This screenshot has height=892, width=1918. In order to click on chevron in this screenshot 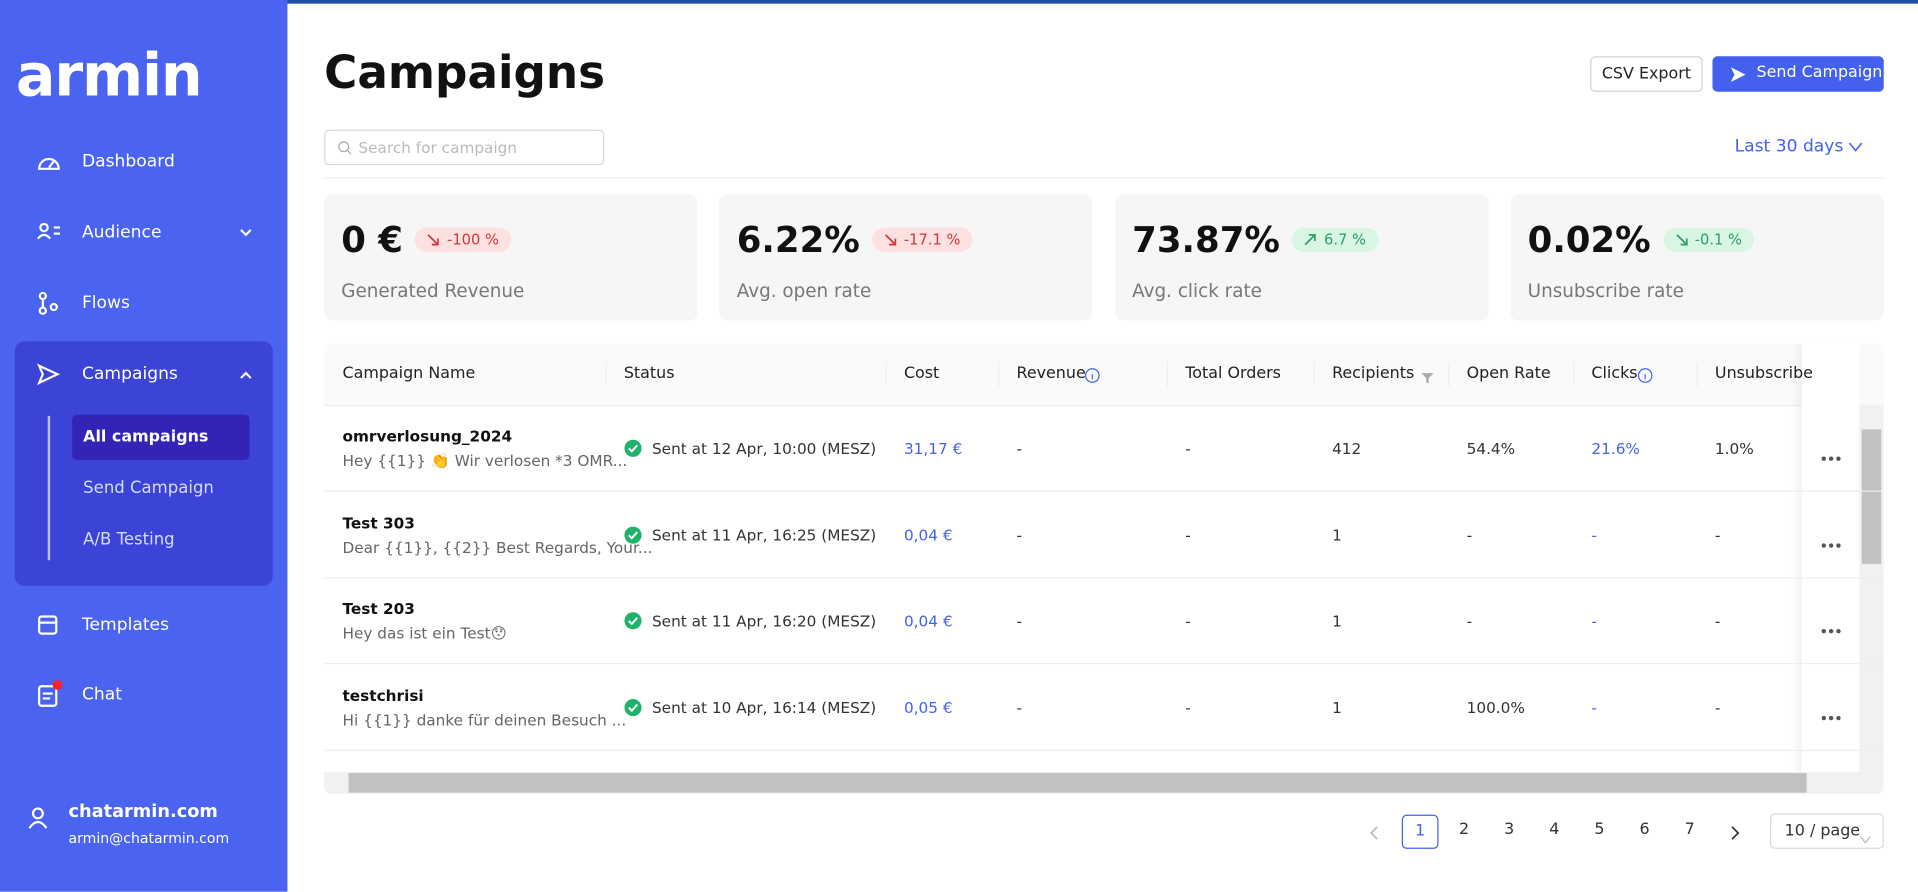, I will do `click(1865, 838)`.